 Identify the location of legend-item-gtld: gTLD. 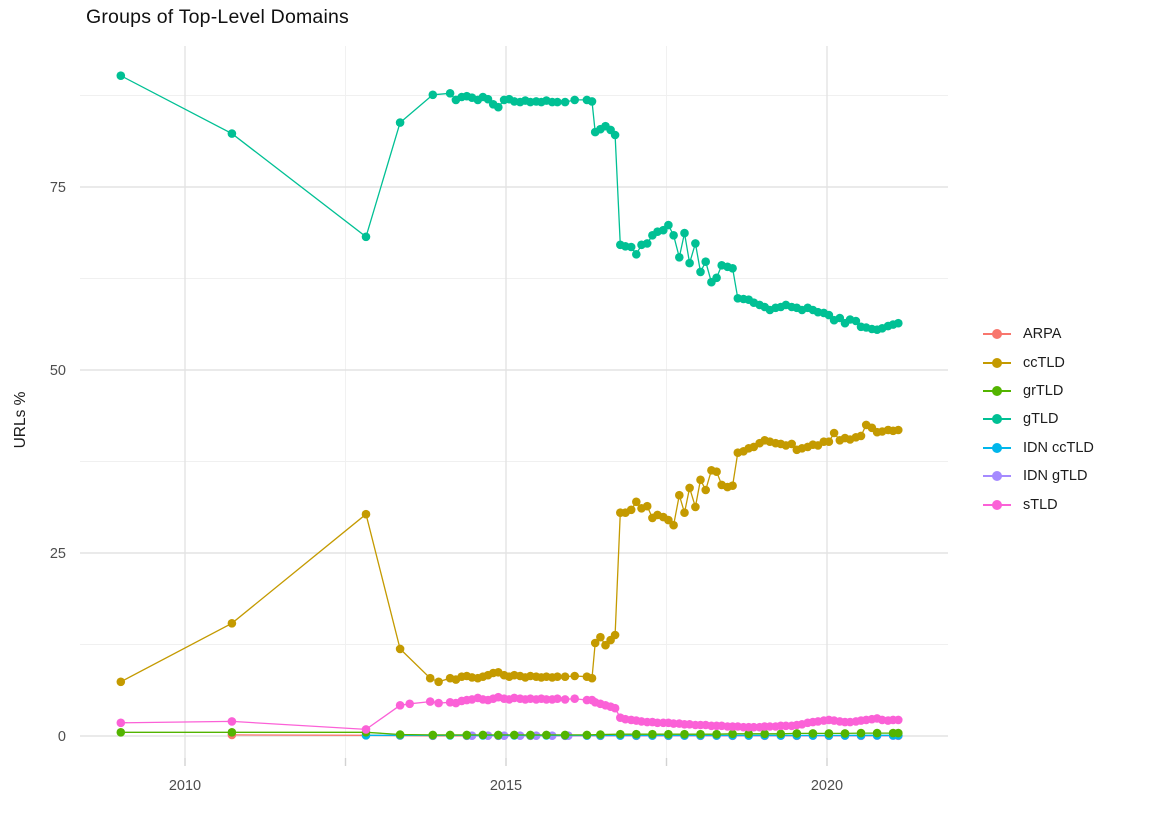
(1038, 419).